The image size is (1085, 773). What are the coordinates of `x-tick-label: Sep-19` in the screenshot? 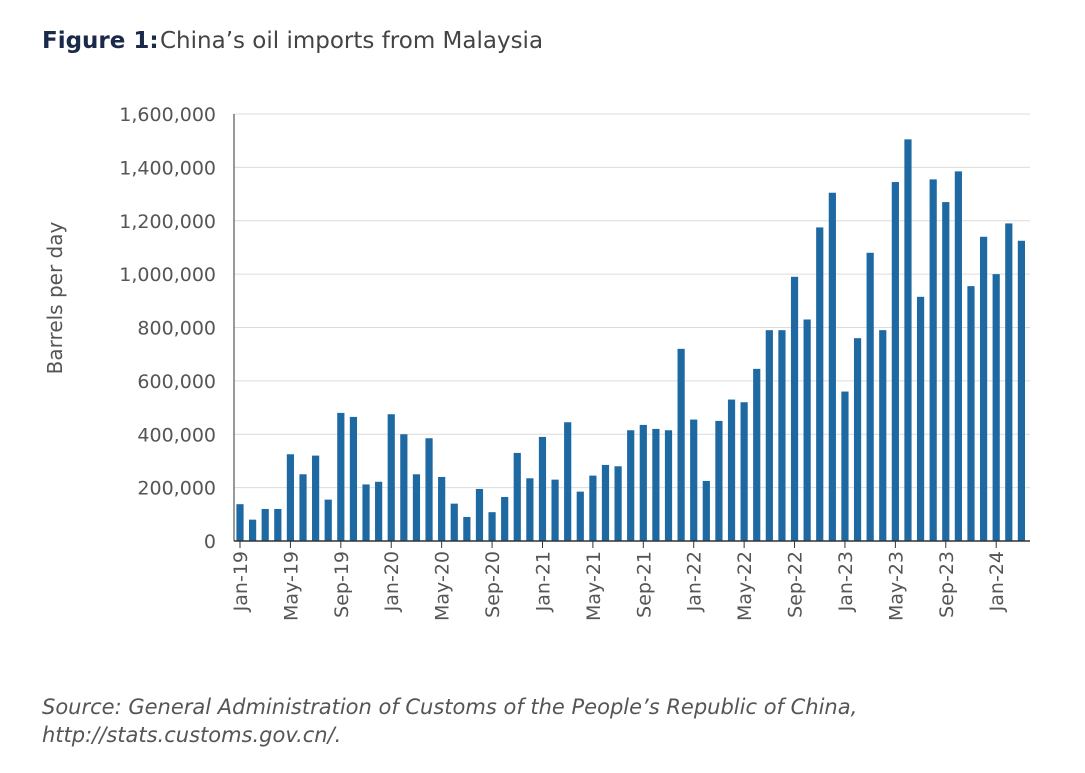 It's located at (342, 584).